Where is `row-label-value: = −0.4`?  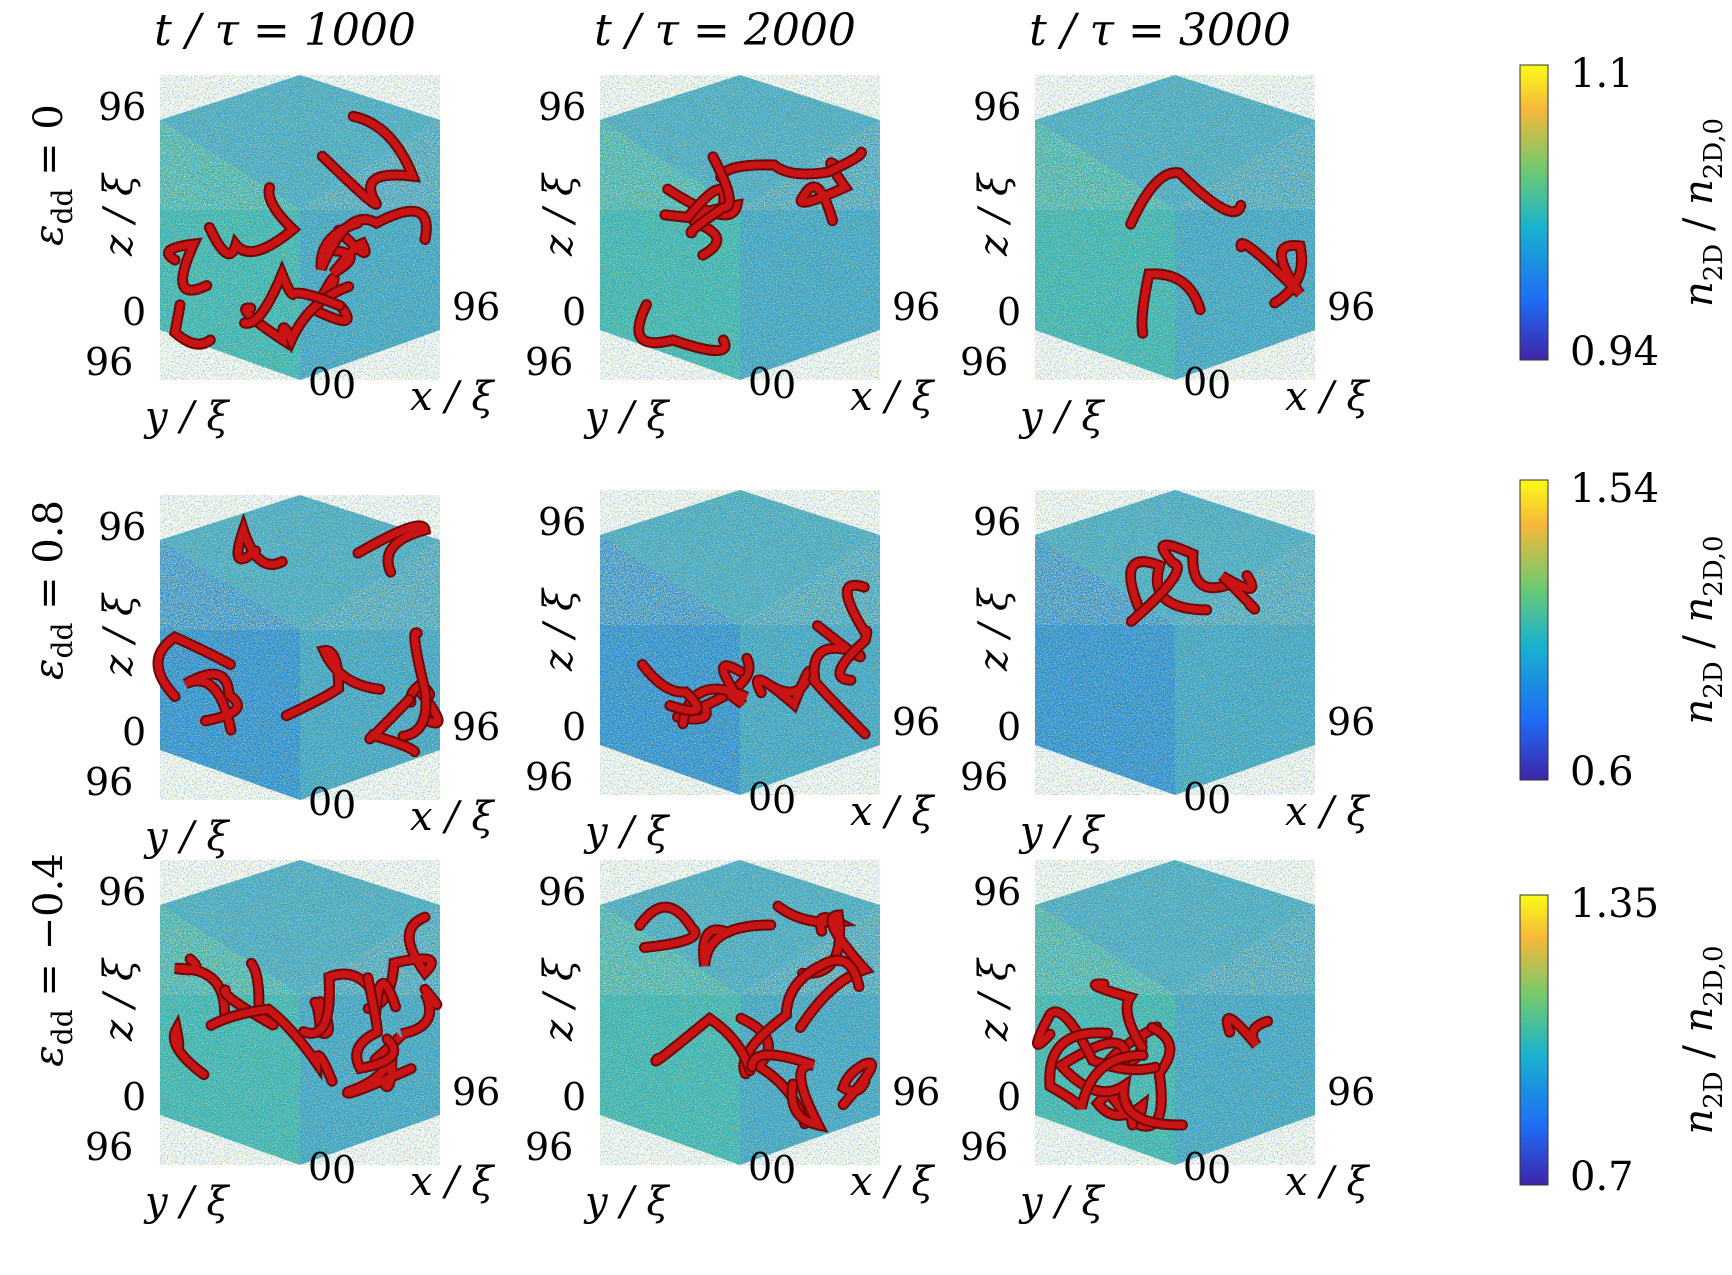
row-label-value: = −0.4 is located at coordinates (49, 931).